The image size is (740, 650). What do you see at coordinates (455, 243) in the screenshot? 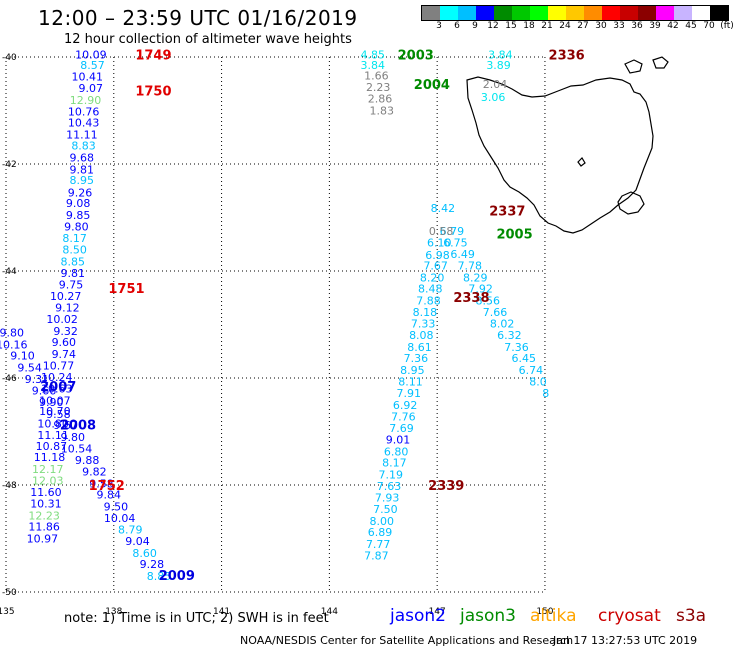
I see `swh-value: 6.75` at bounding box center [455, 243].